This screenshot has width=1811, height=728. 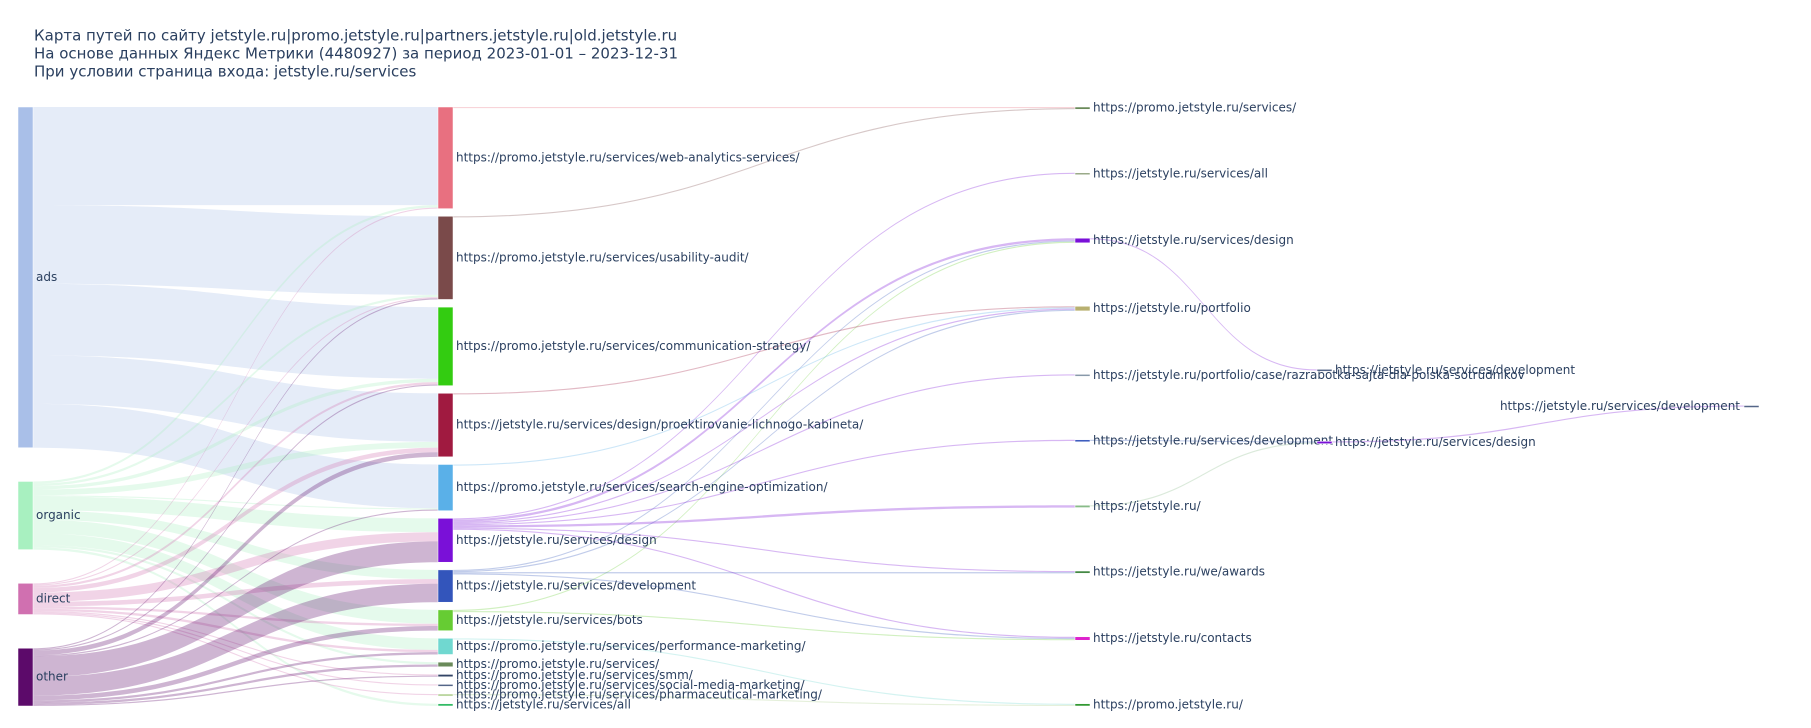 I want to click on node-label: https://jetstyle.ru/services/bots, so click(x=549, y=620).